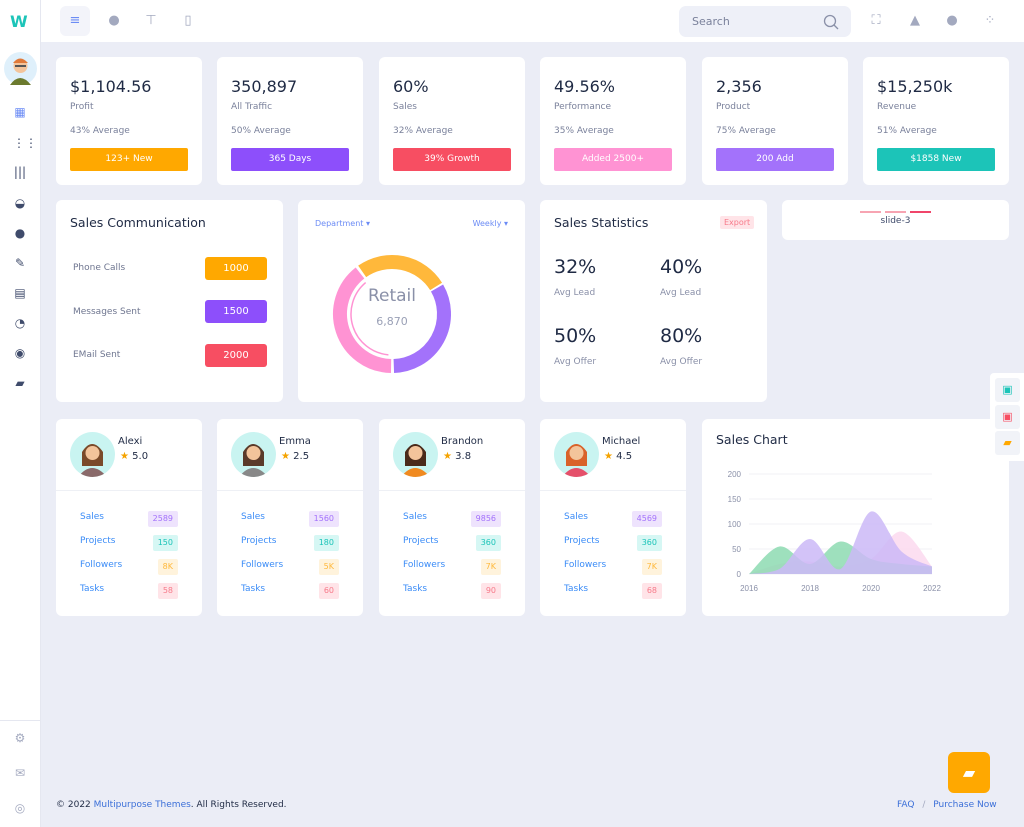  Describe the element at coordinates (114, 20) in the screenshot. I see `more-icon: ●` at that location.